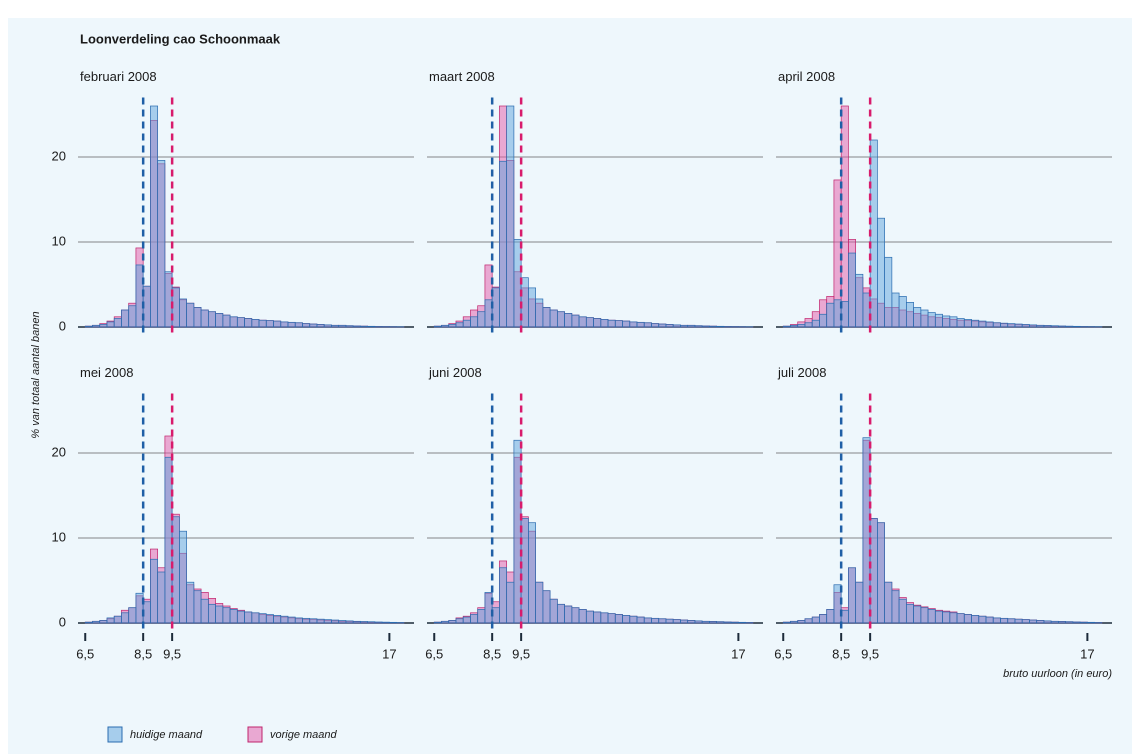 This screenshot has height=754, width=1132. Describe the element at coordinates (59, 155) in the screenshot. I see `y-tick-label: 20` at that location.